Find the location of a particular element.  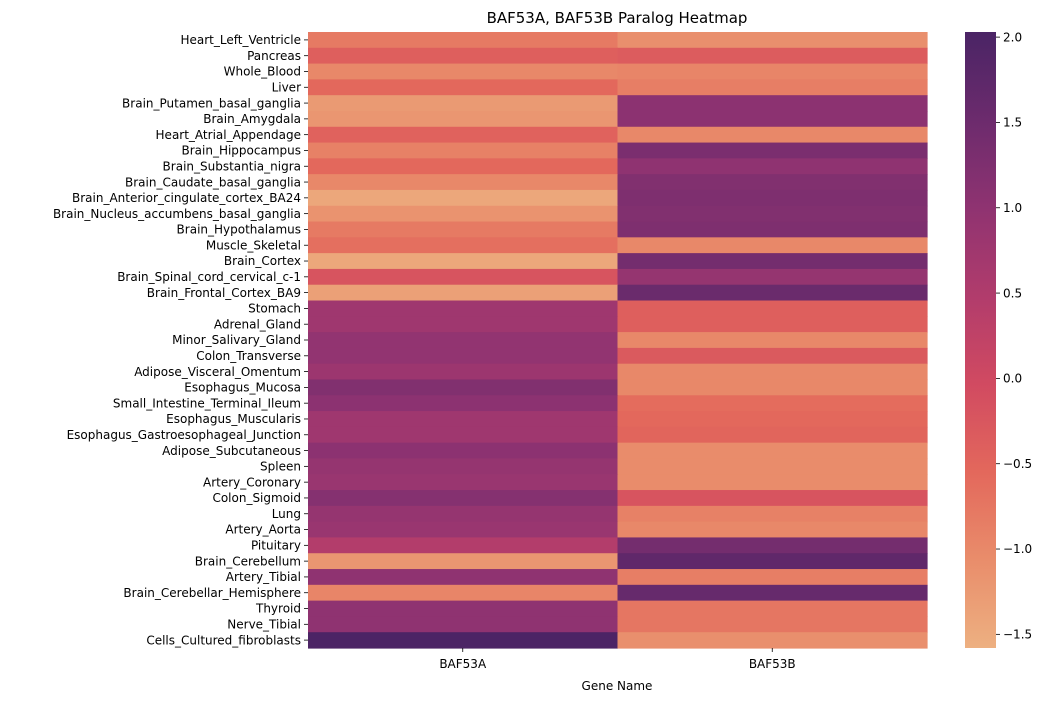

row-label: Artery_Coronary is located at coordinates (252, 482).